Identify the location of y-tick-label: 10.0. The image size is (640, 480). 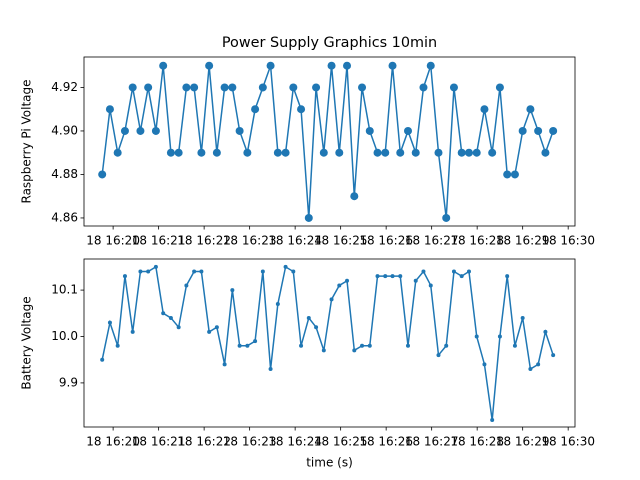
(64, 336).